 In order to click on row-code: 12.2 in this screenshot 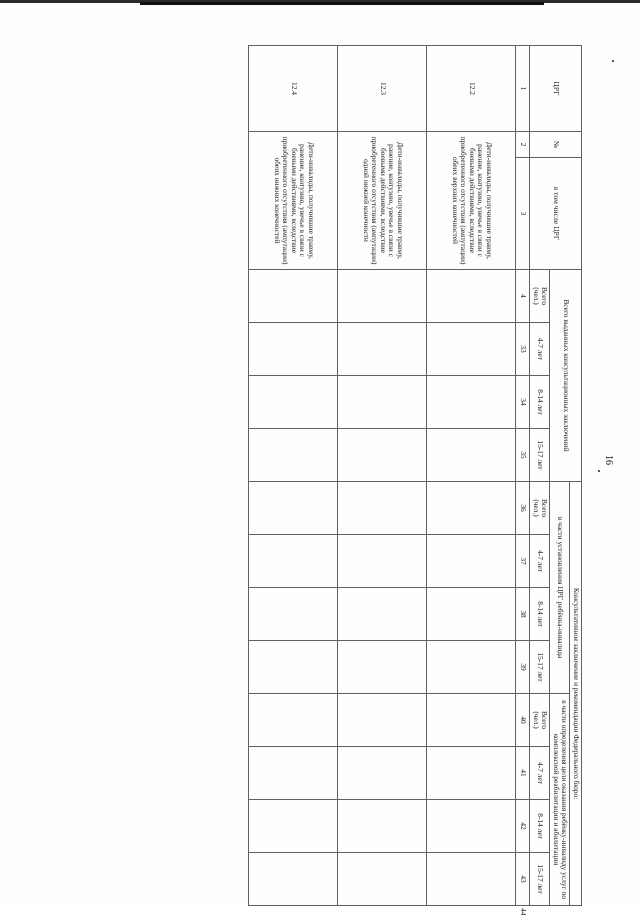, I will do `click(471, 88)`.